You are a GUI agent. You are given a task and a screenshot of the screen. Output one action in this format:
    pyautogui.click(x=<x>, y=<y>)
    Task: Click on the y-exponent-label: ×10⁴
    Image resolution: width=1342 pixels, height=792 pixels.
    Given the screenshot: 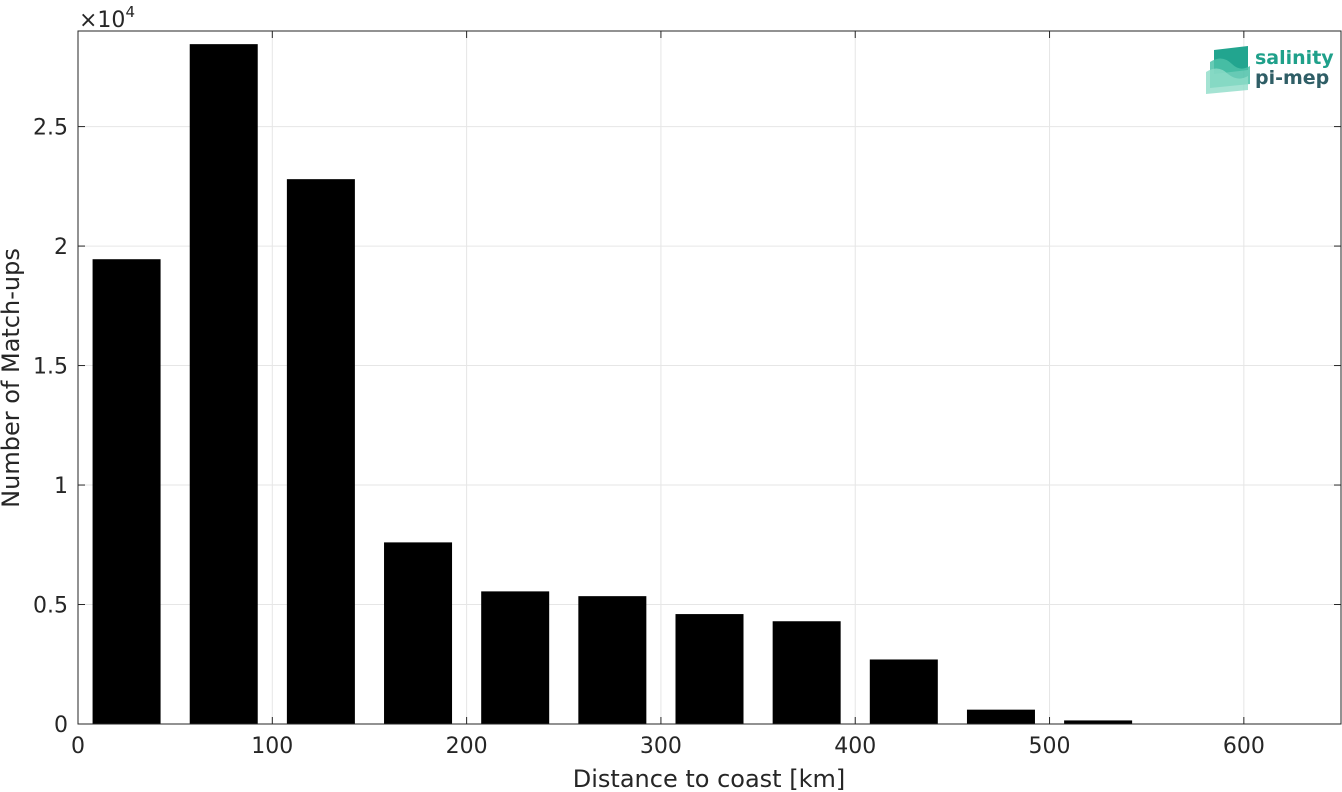 What is the action you would take?
    pyautogui.click(x=107, y=18)
    